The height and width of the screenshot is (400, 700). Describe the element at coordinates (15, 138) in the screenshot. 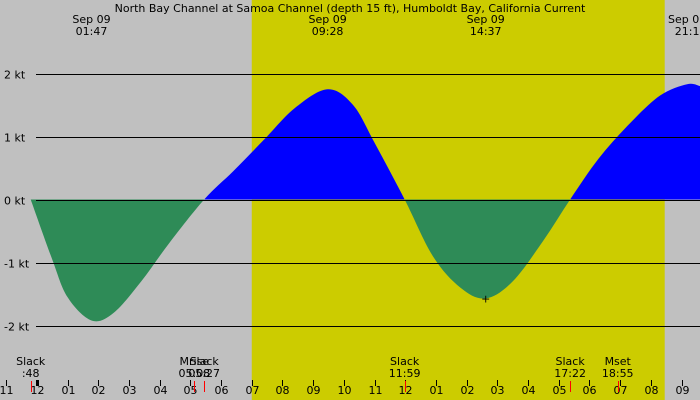

I see `y-tick-label: 1 kt` at that location.